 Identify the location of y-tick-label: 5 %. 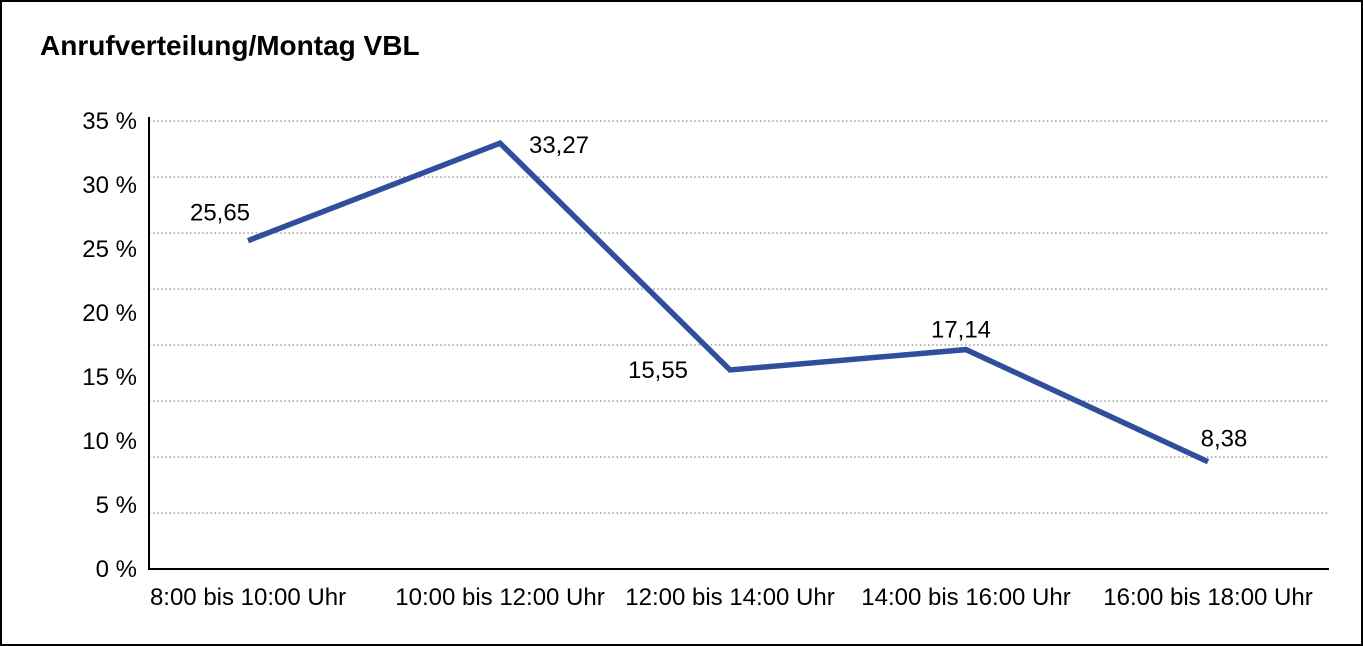
(116, 505).